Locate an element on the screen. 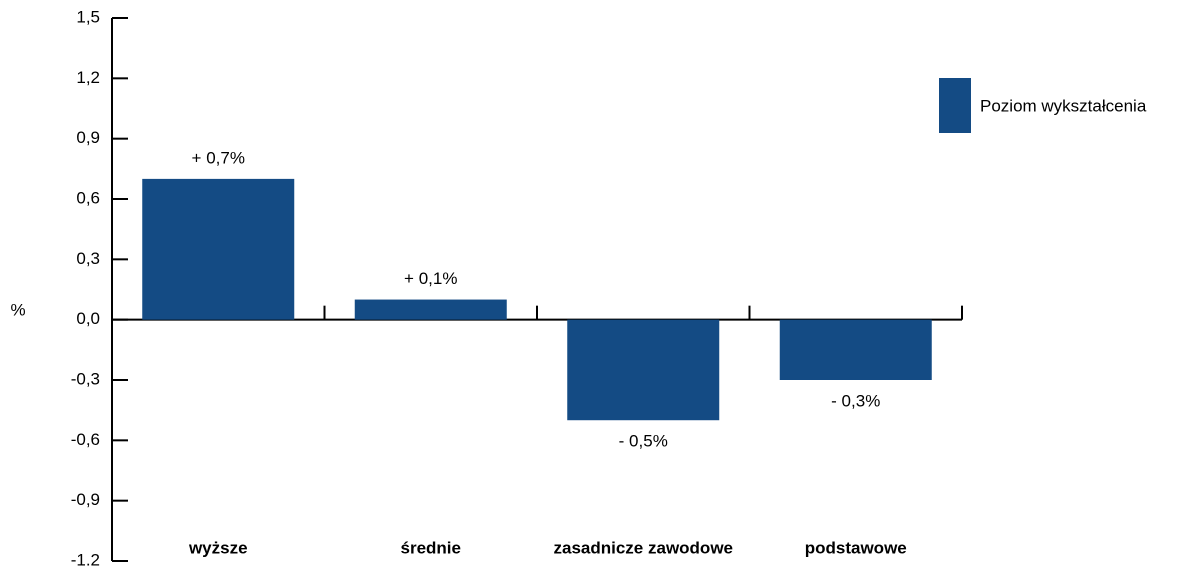 This screenshot has height=581, width=1179. legend-swatch is located at coordinates (955, 105).